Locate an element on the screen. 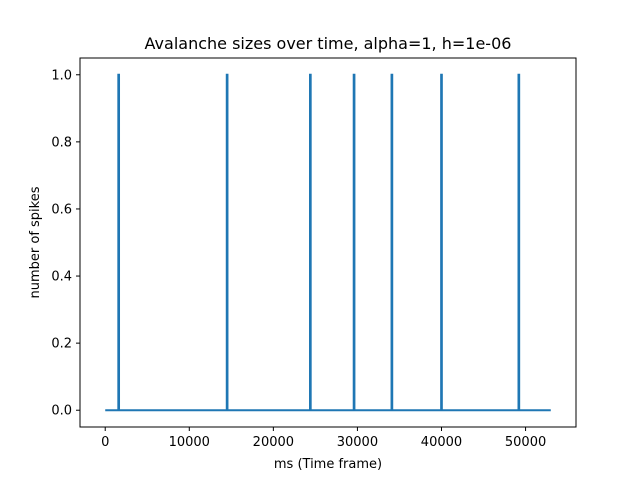 The width and height of the screenshot is (640, 480). y-tick-label: 0.2 is located at coordinates (61, 344).